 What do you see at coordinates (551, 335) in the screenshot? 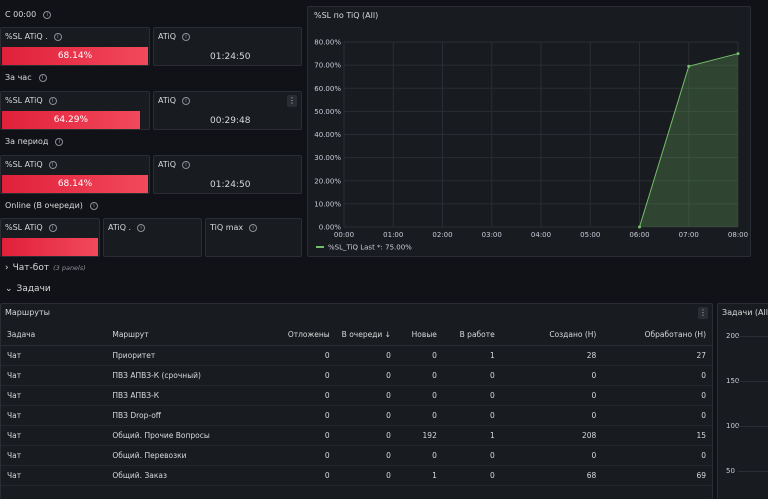
I see `column-header: Создано (Н)` at bounding box center [551, 335].